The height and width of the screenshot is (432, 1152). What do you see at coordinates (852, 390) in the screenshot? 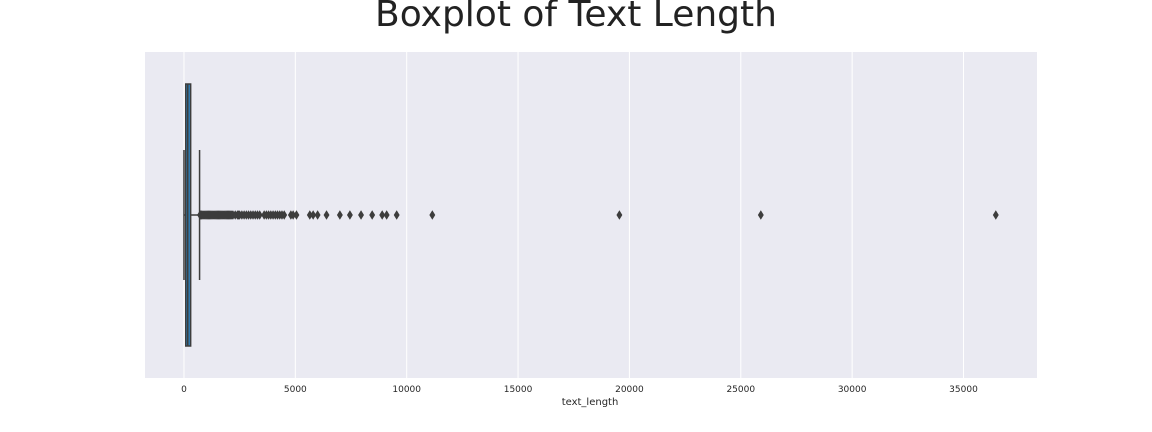
I see `x-tick-label: 30000` at bounding box center [852, 390].